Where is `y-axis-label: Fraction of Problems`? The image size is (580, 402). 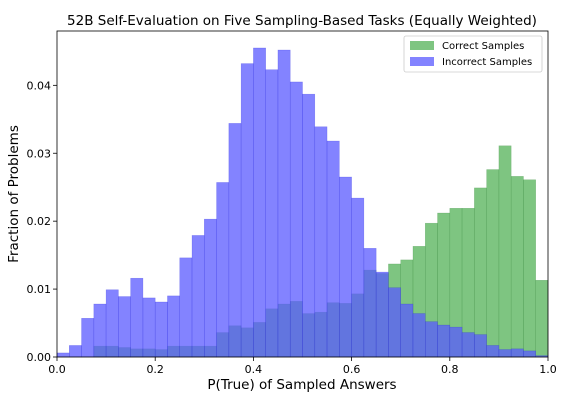
y-axis-label: Fraction of Problems is located at coordinates (14, 194).